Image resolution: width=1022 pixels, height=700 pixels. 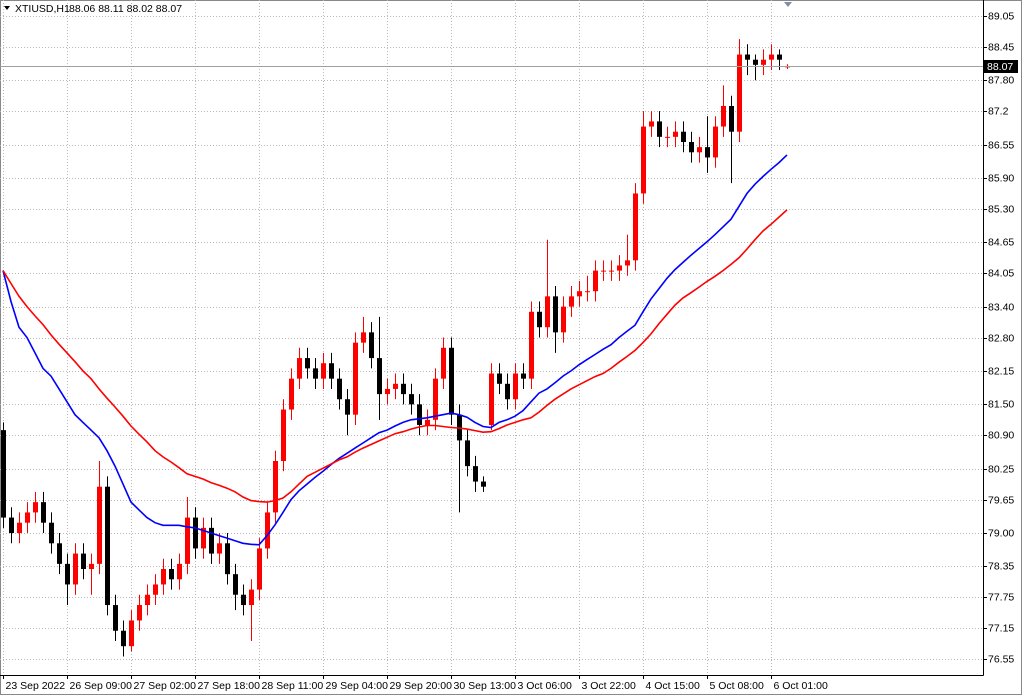 I want to click on x-tick-label: 29 Sep 04:00, so click(x=357, y=686).